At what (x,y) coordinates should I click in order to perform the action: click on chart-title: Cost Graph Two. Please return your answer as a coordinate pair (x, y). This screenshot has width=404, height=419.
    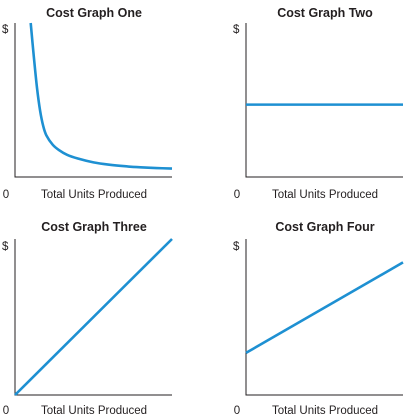
    Looking at the image, I should click on (325, 13).